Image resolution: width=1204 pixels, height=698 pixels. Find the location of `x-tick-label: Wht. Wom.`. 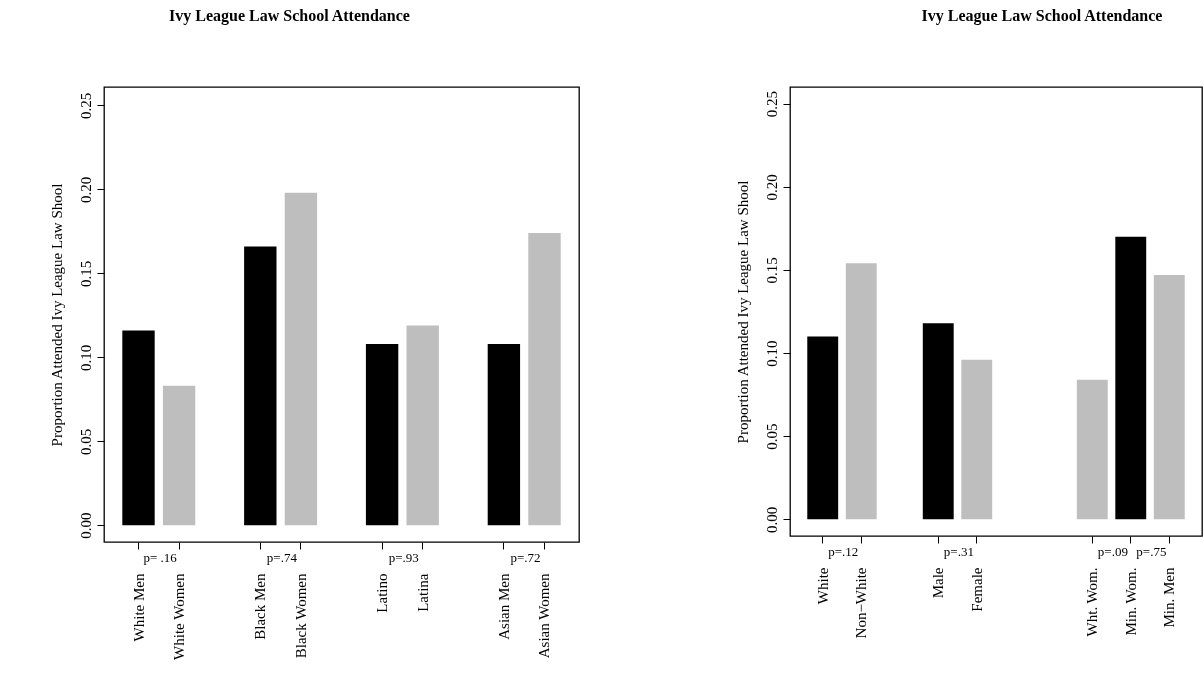

x-tick-label: Wht. Wom. is located at coordinates (1092, 602).